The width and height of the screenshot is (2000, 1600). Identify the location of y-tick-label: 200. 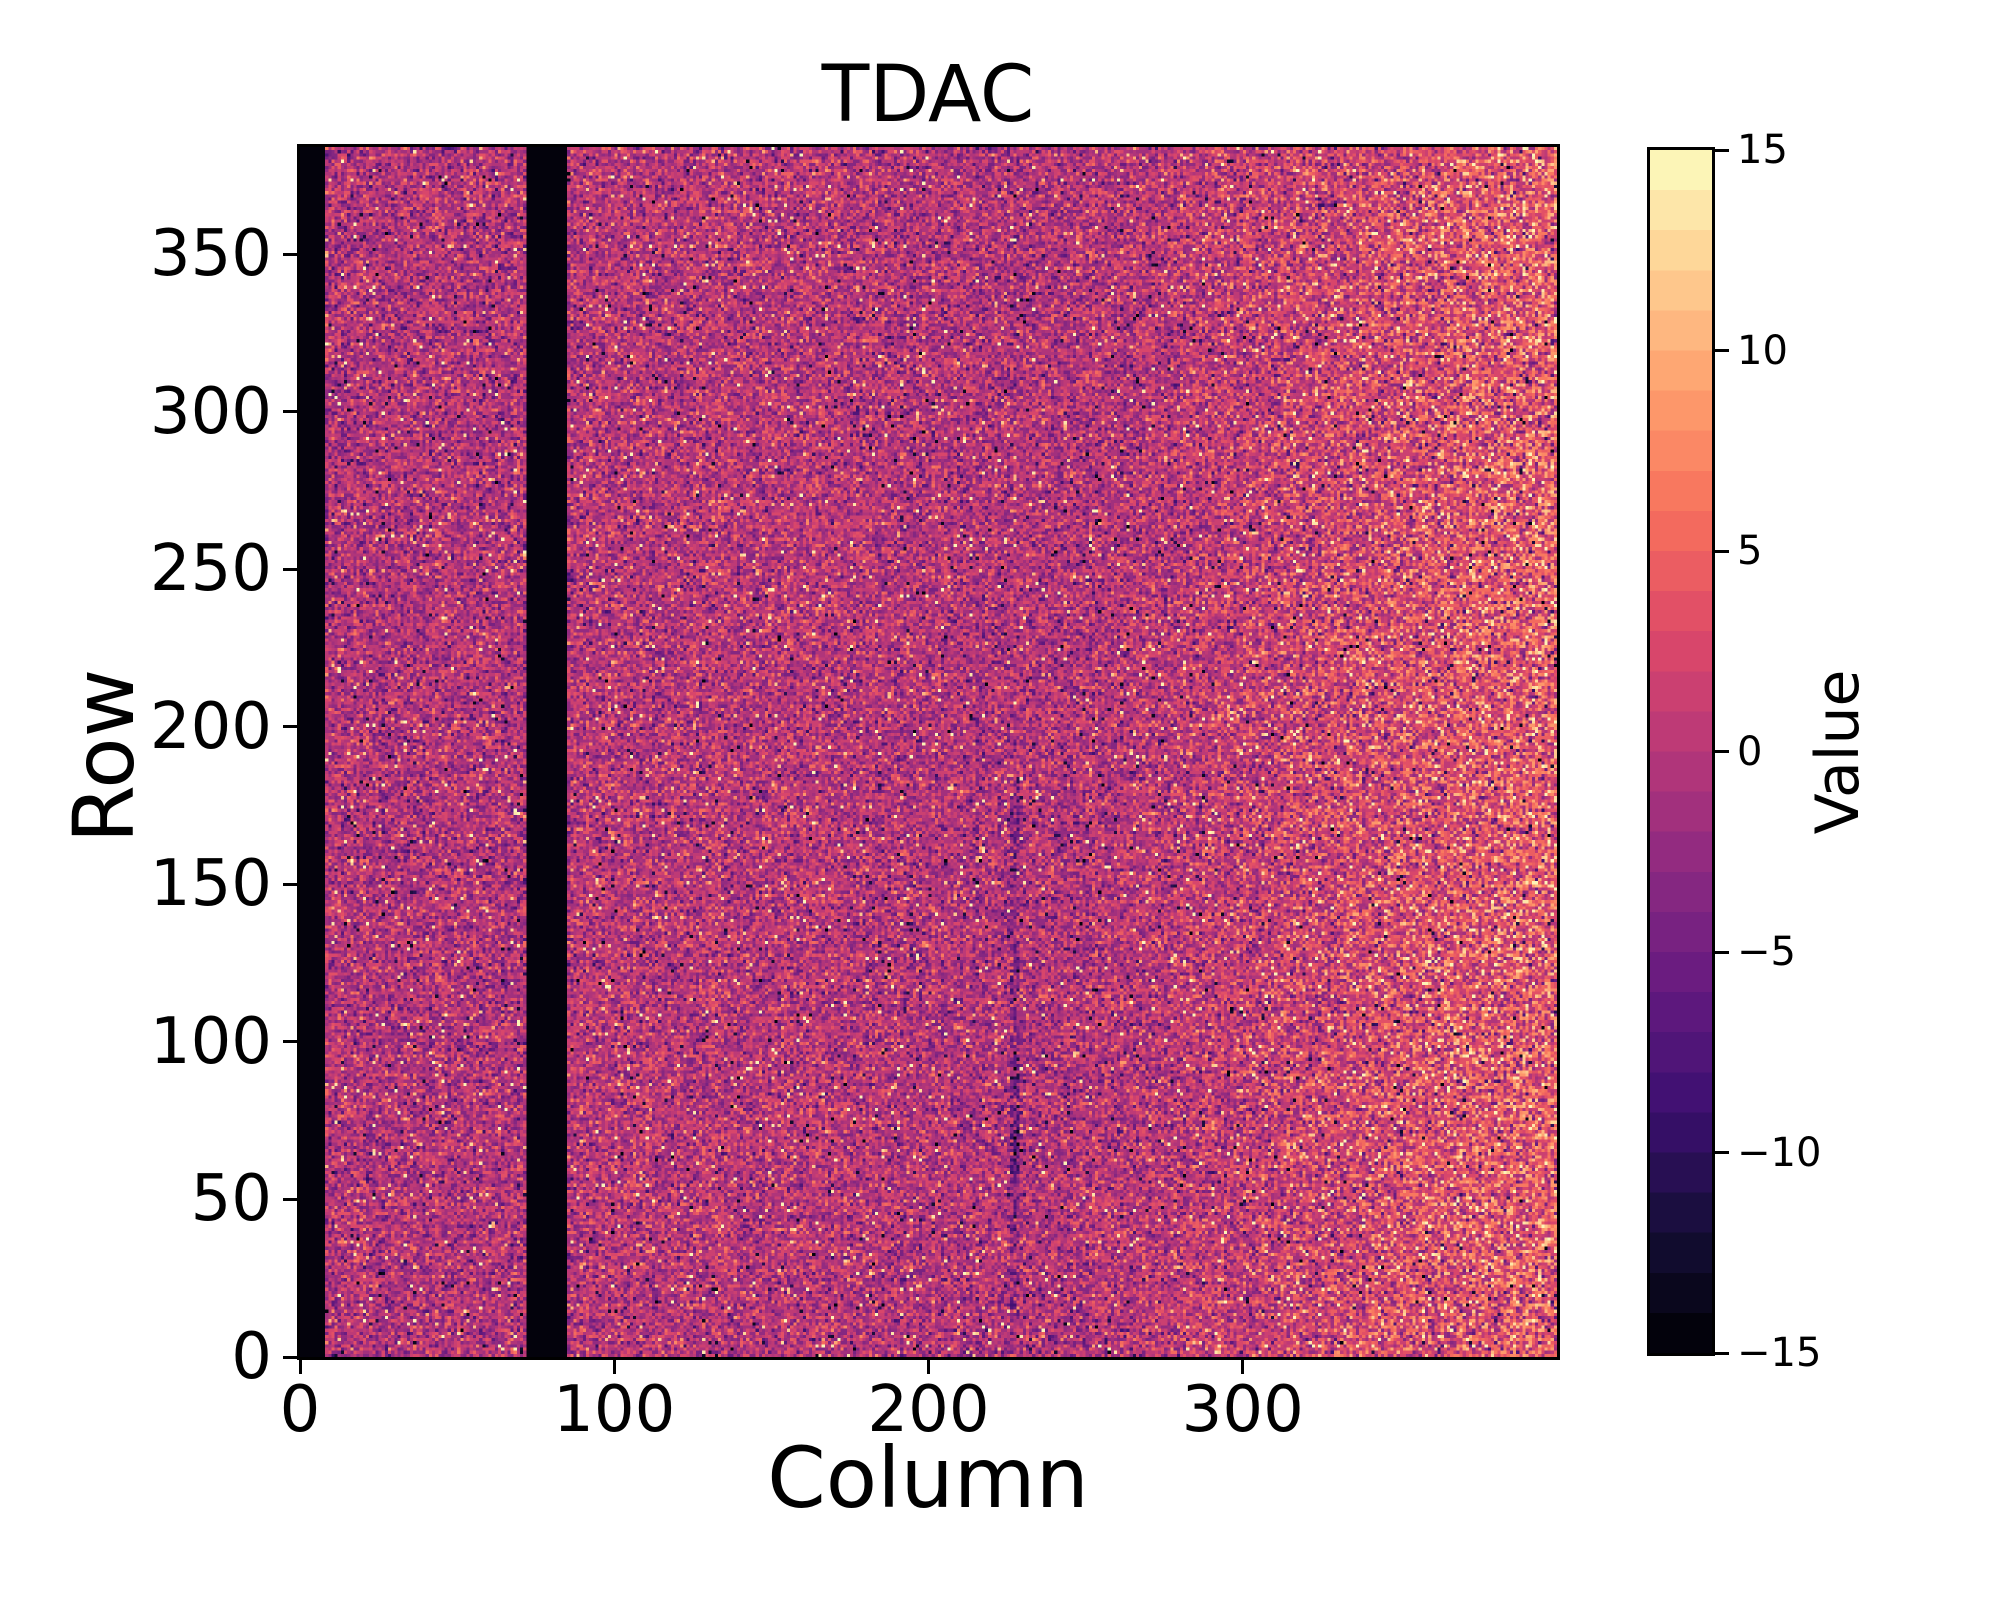
(210, 726).